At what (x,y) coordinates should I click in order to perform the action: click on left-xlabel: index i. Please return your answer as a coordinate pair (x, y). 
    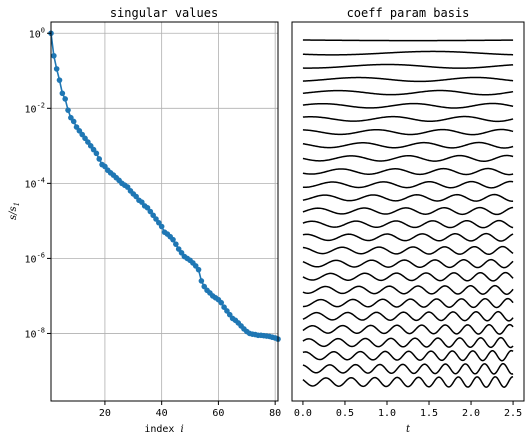
    Looking at the image, I should click on (163, 429).